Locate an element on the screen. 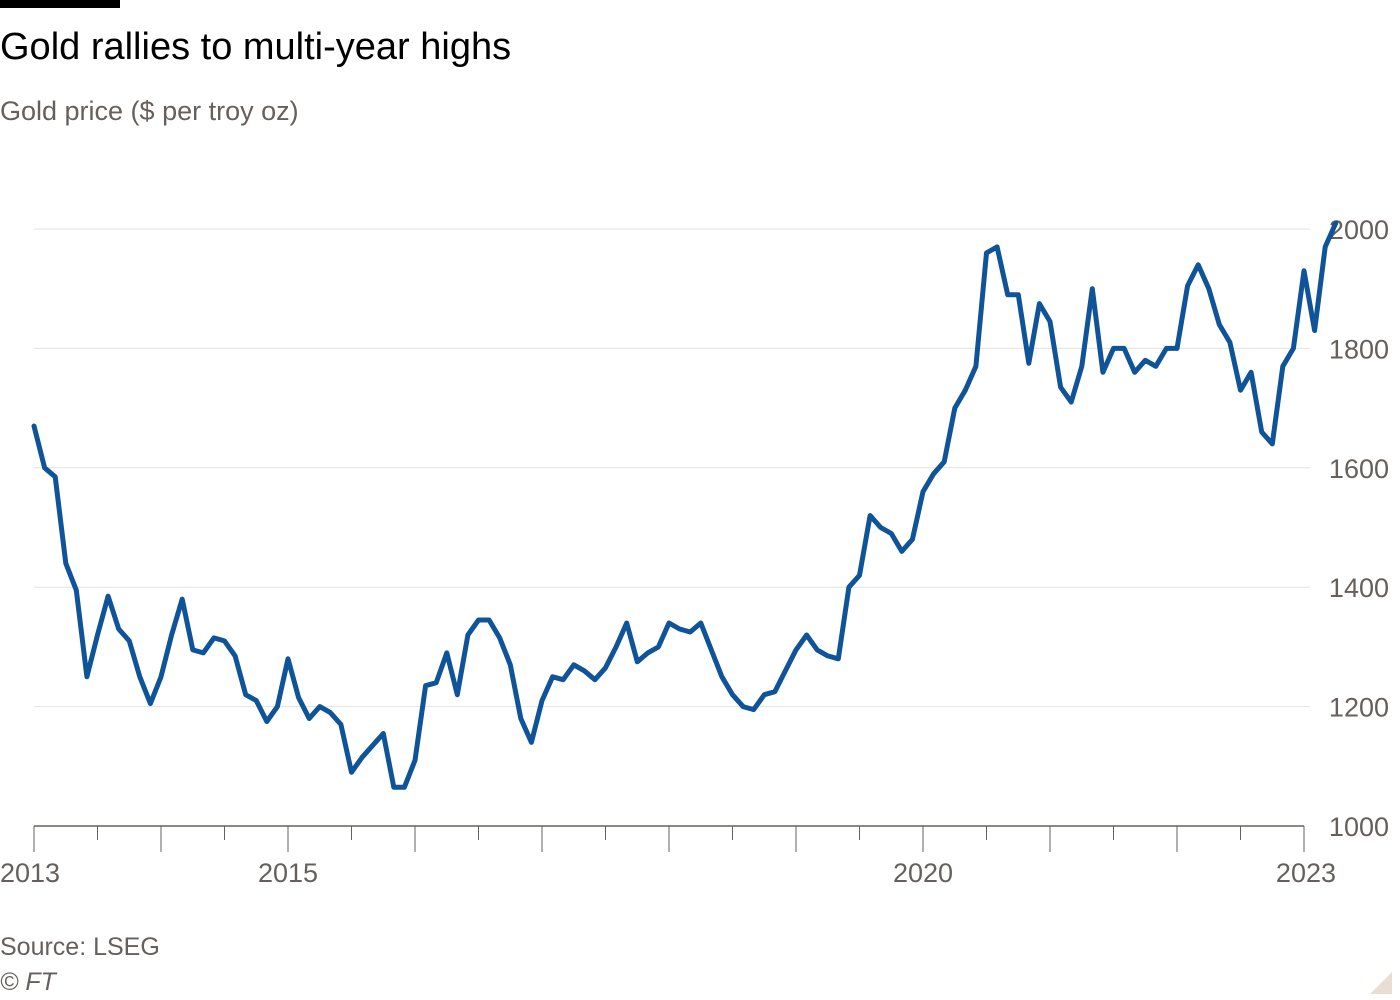  chart-title: Gold rallies to multi-year highs is located at coordinates (256, 47).